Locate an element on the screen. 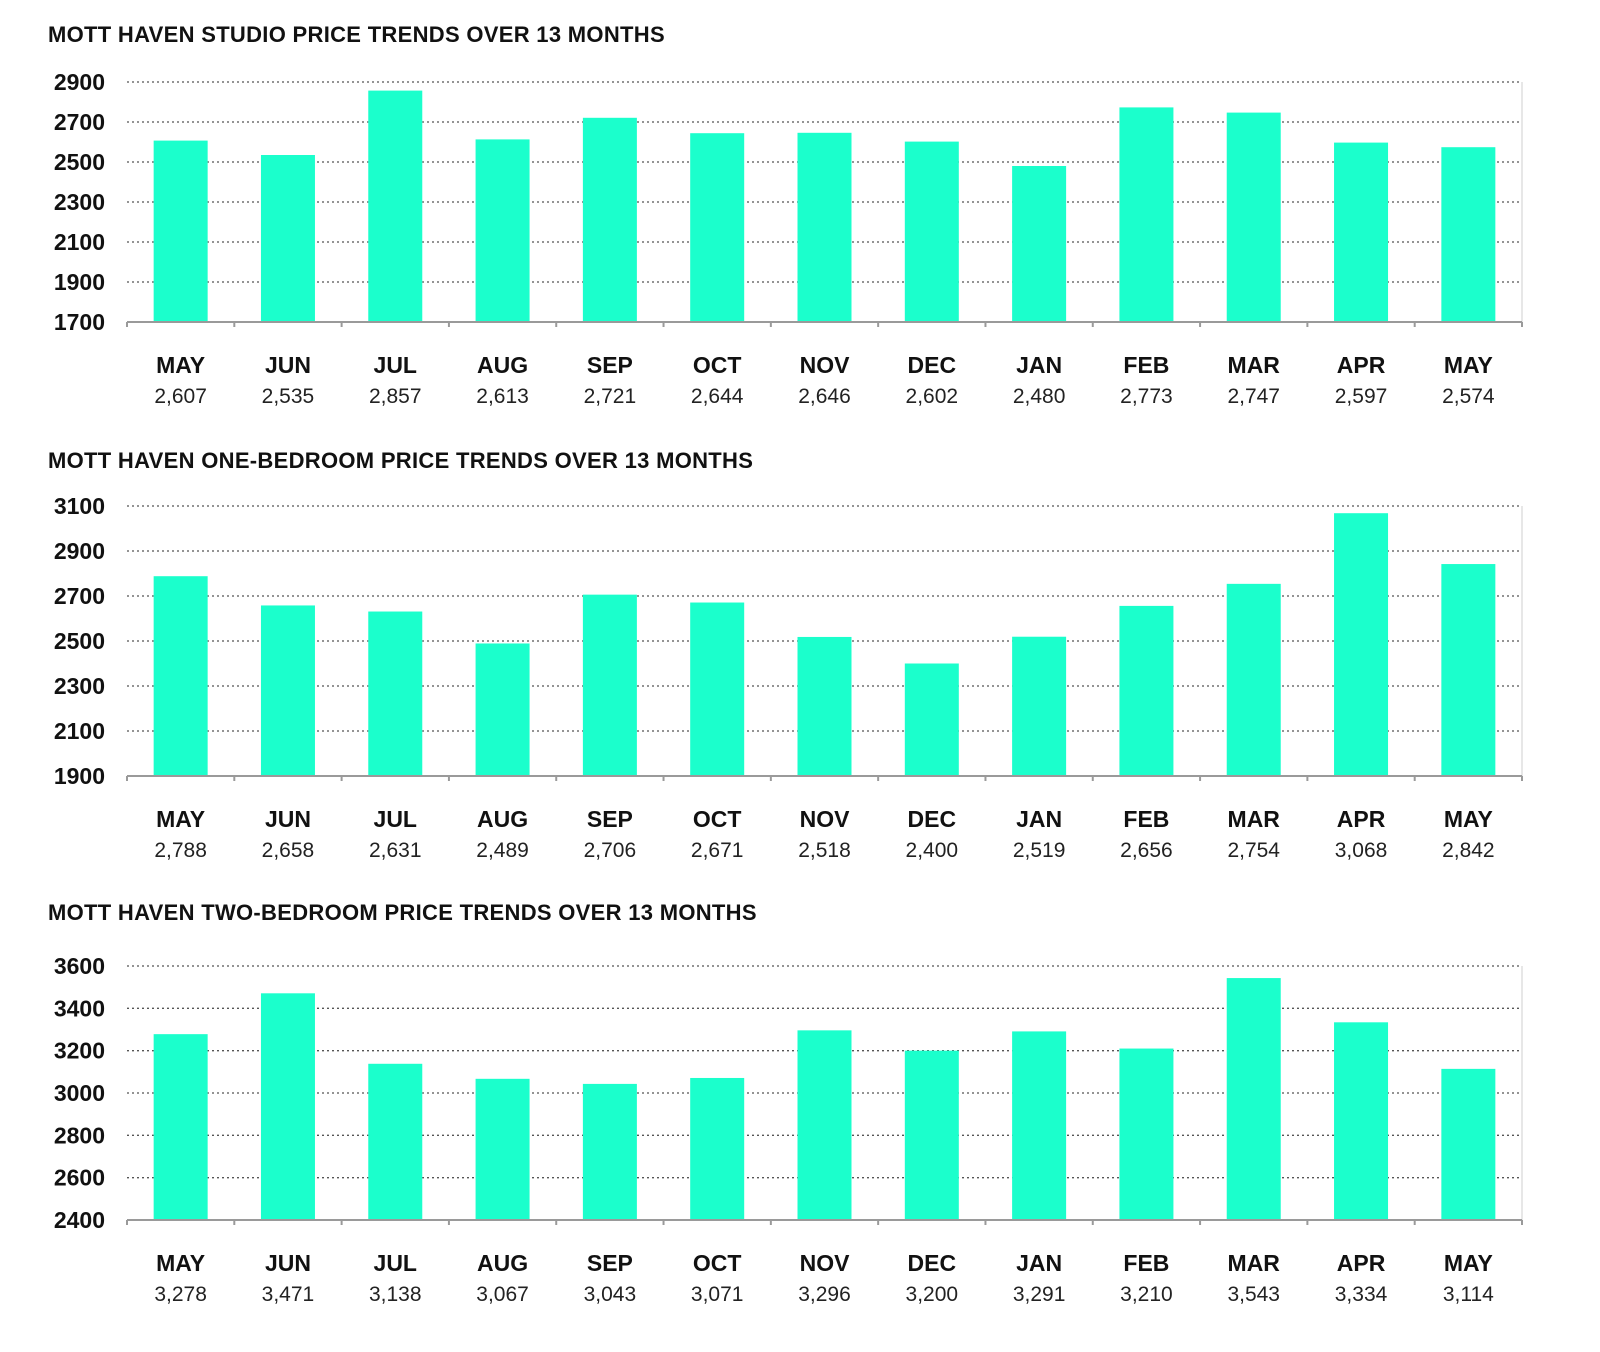 This screenshot has width=1600, height=1352. data-value-label: 2,788 is located at coordinates (180, 850).